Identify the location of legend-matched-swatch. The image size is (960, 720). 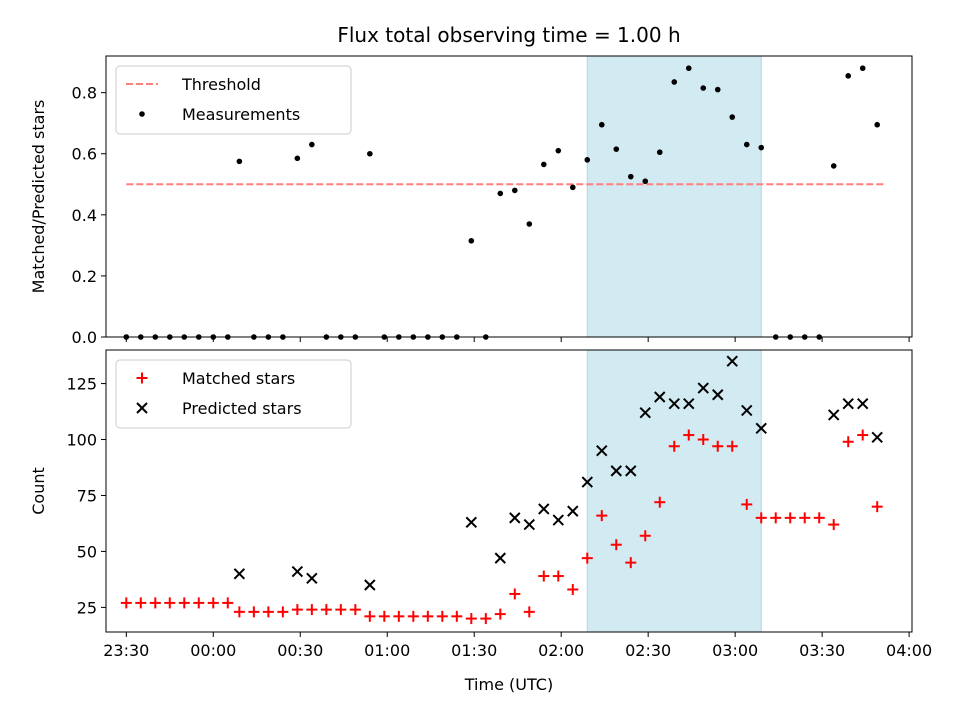
(142, 378).